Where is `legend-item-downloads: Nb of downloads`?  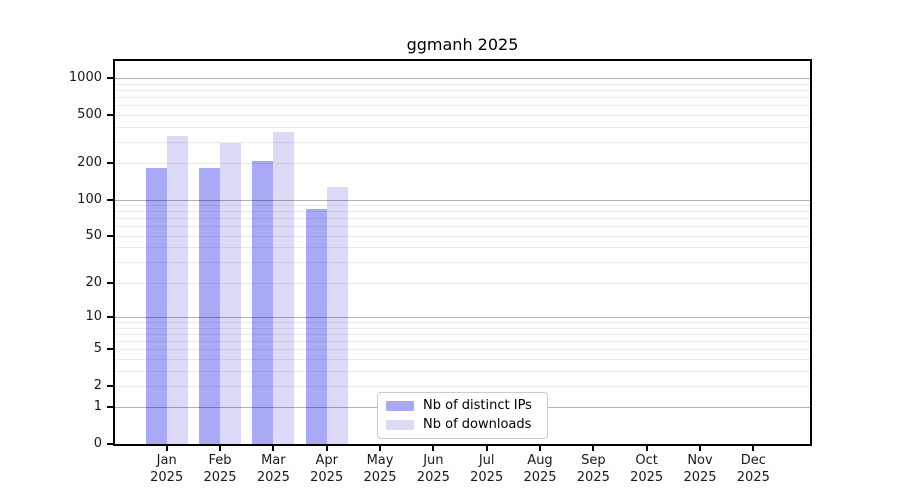
legend-item-downloads: Nb of downloads is located at coordinates (462, 425).